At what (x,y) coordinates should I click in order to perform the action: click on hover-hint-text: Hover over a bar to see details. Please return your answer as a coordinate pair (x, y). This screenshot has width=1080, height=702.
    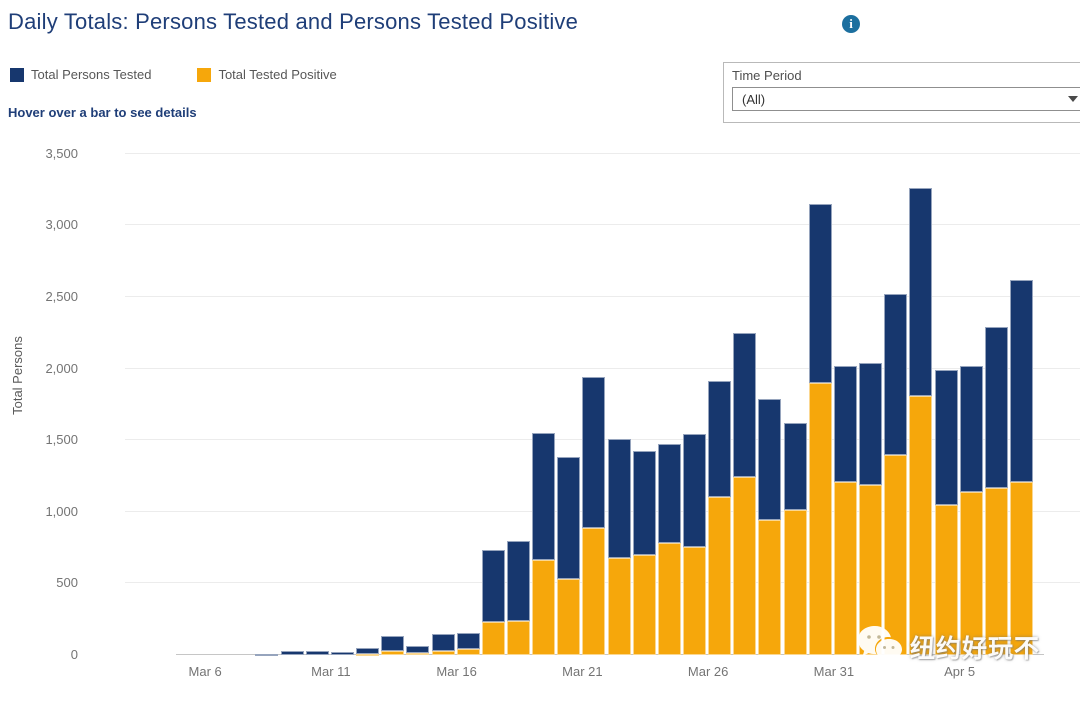
    Looking at the image, I should click on (102, 112).